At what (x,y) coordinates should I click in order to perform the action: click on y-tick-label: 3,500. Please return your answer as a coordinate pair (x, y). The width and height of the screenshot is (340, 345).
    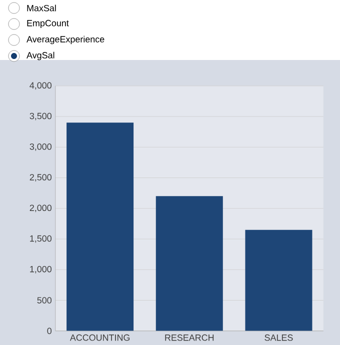
    Looking at the image, I should click on (41, 116).